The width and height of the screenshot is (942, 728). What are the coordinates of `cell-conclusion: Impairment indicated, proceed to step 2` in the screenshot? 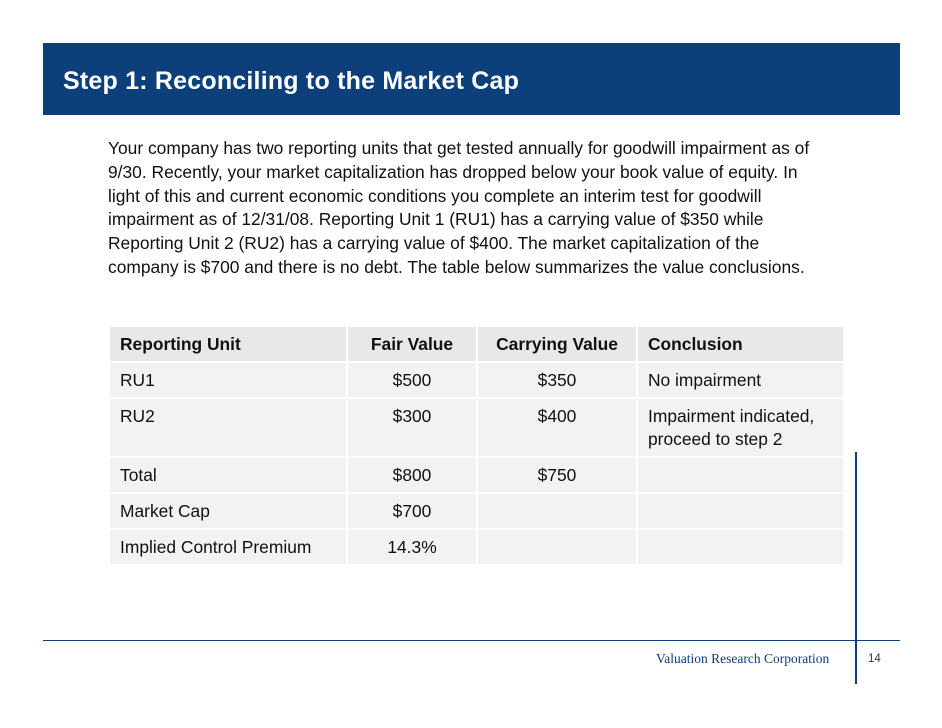 It's located at (740, 427).